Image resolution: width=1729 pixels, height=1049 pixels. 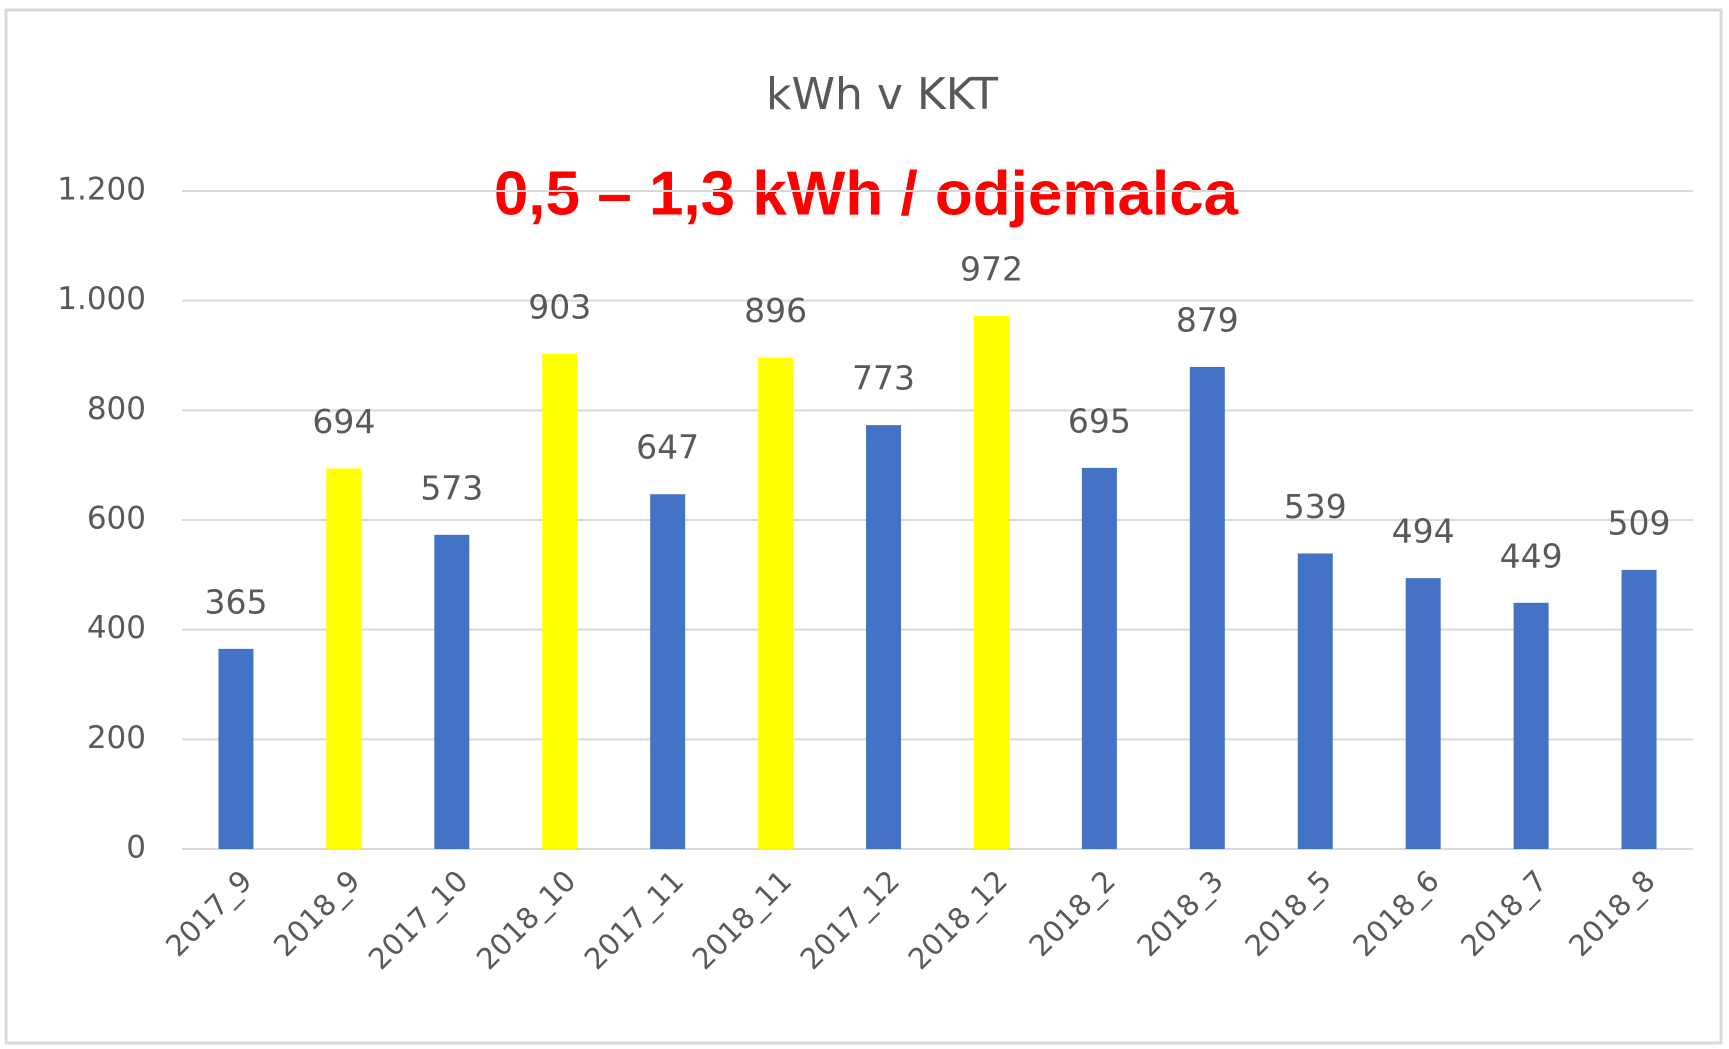 I want to click on data-label: 365, so click(x=235, y=601).